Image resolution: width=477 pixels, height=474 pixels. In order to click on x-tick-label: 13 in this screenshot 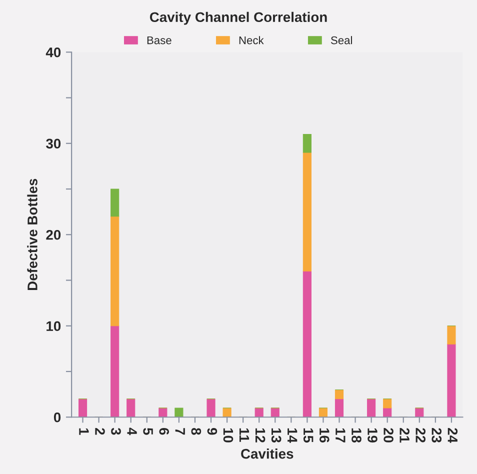, I will do `click(276, 435)`.